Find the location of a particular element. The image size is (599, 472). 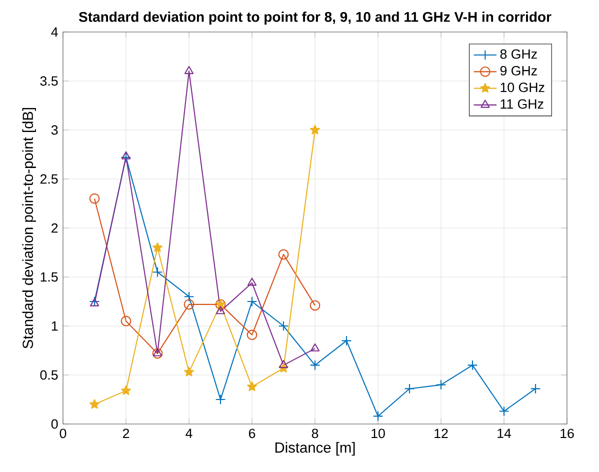

legend-label: 11 GHz is located at coordinates (522, 104).